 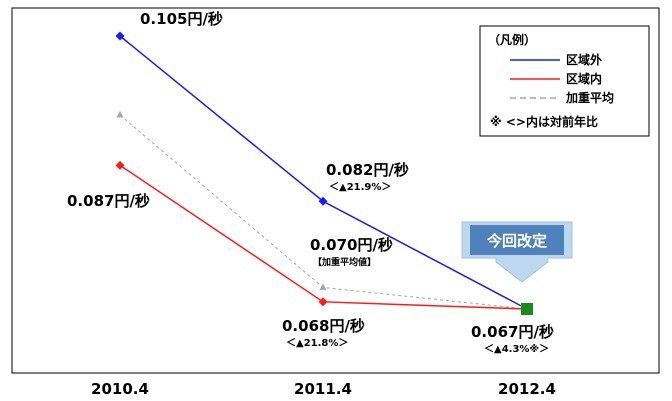 I want to click on legend-entry-average: 加重平均, so click(x=589, y=97).